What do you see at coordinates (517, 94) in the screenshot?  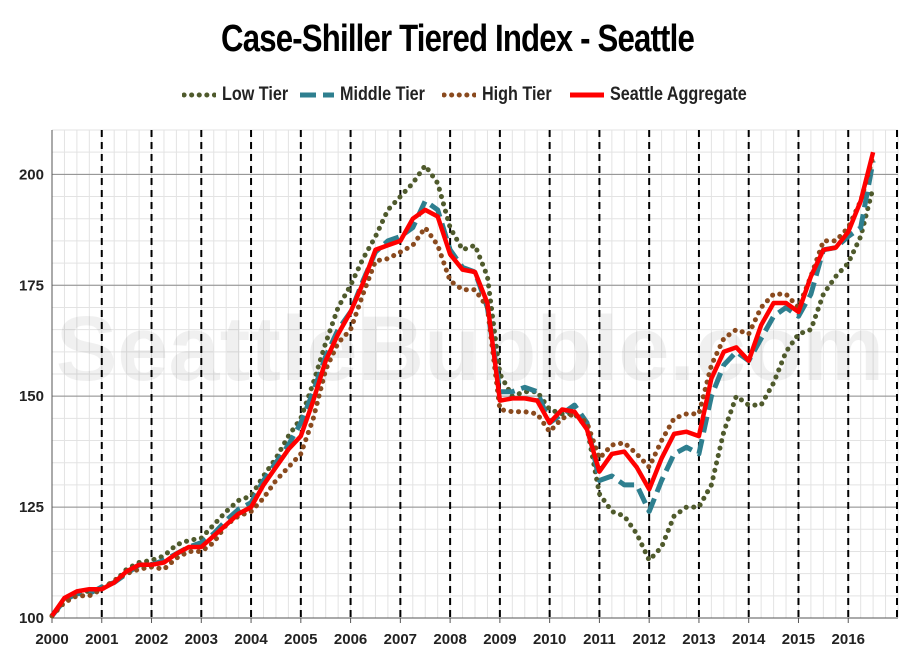 I see `legend-label-high-tier: High Tier` at bounding box center [517, 94].